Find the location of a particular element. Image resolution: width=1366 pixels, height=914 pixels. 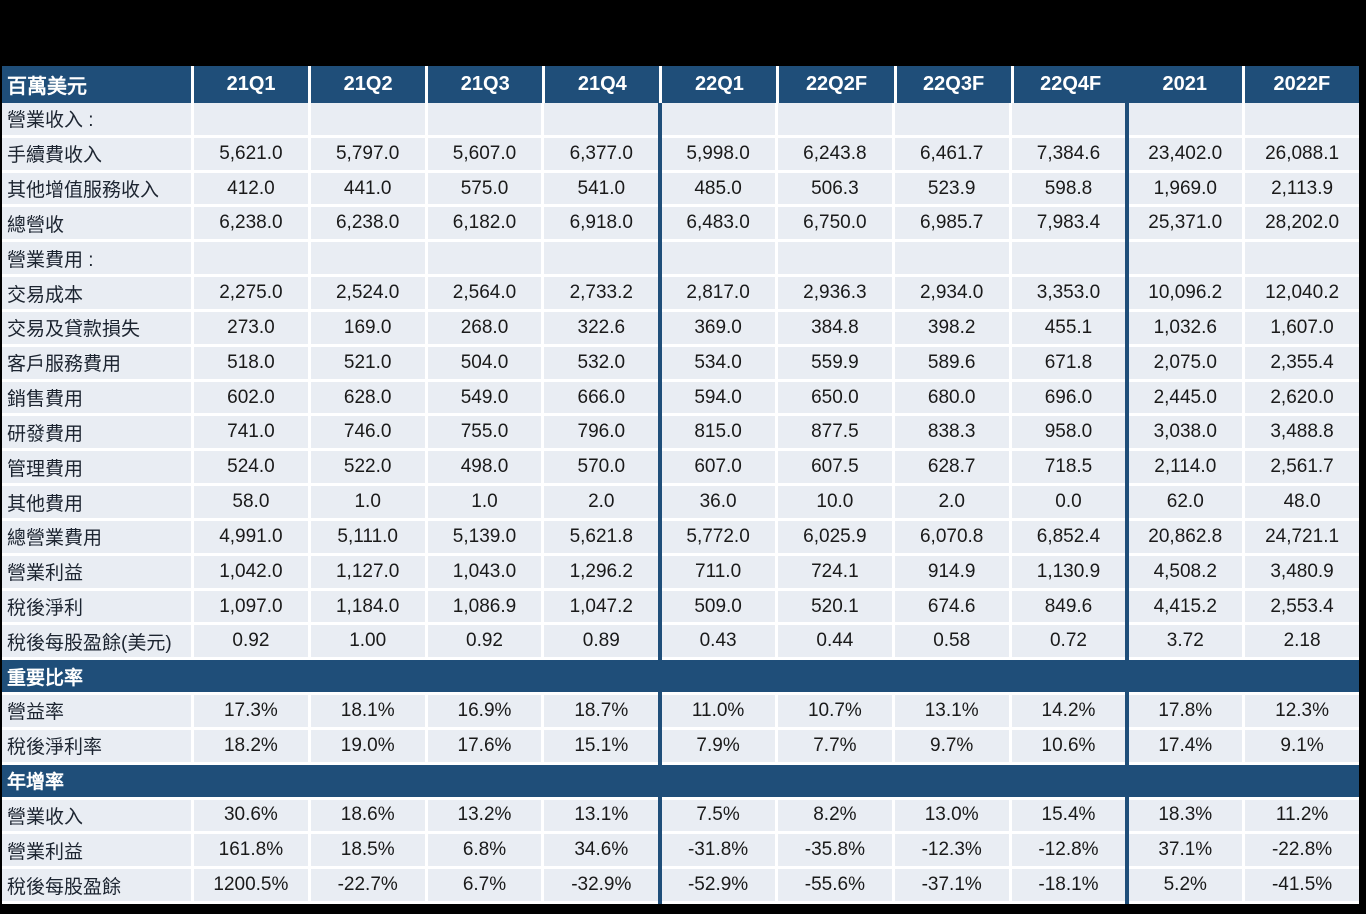

value-cell: 1,032.6 is located at coordinates (1184, 329).